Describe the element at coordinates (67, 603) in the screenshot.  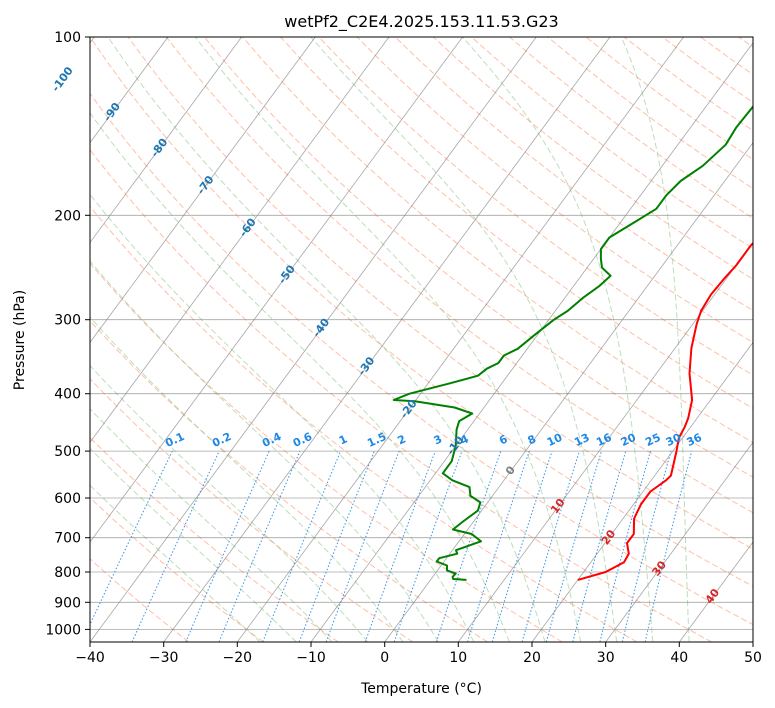
I see `y-tick-label: 900` at that location.